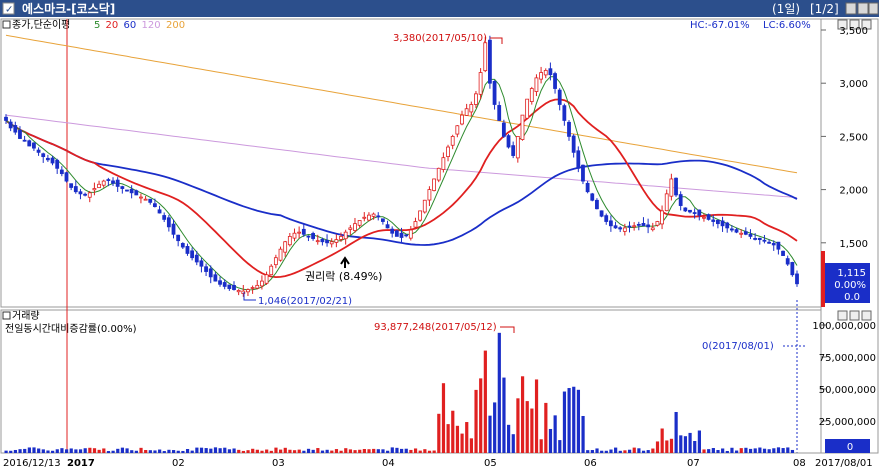 This screenshot has height=474, width=879. I want to click on x-axis-label: 08, so click(799, 463).